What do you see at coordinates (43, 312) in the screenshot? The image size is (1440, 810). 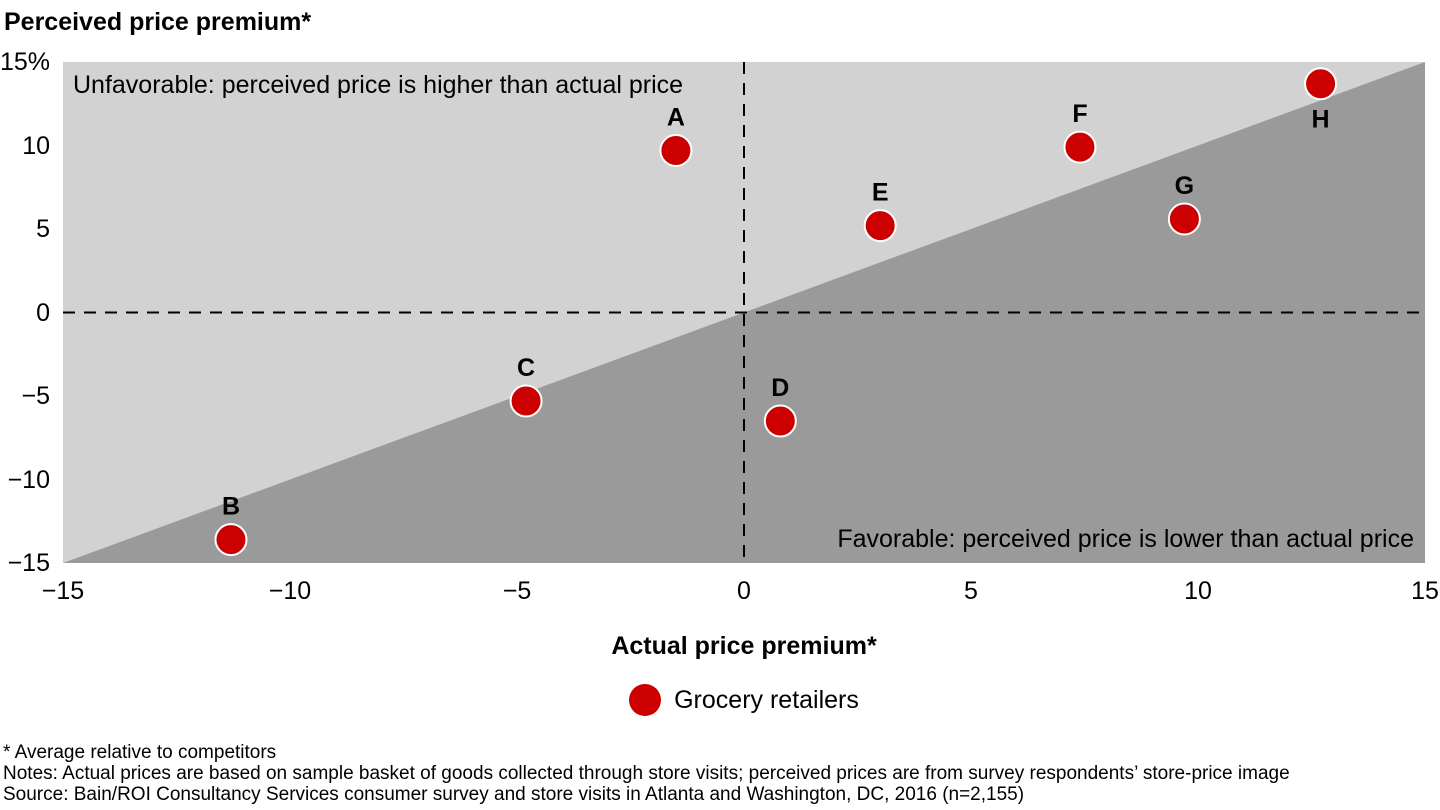 I see `y-tick-0: 0` at bounding box center [43, 312].